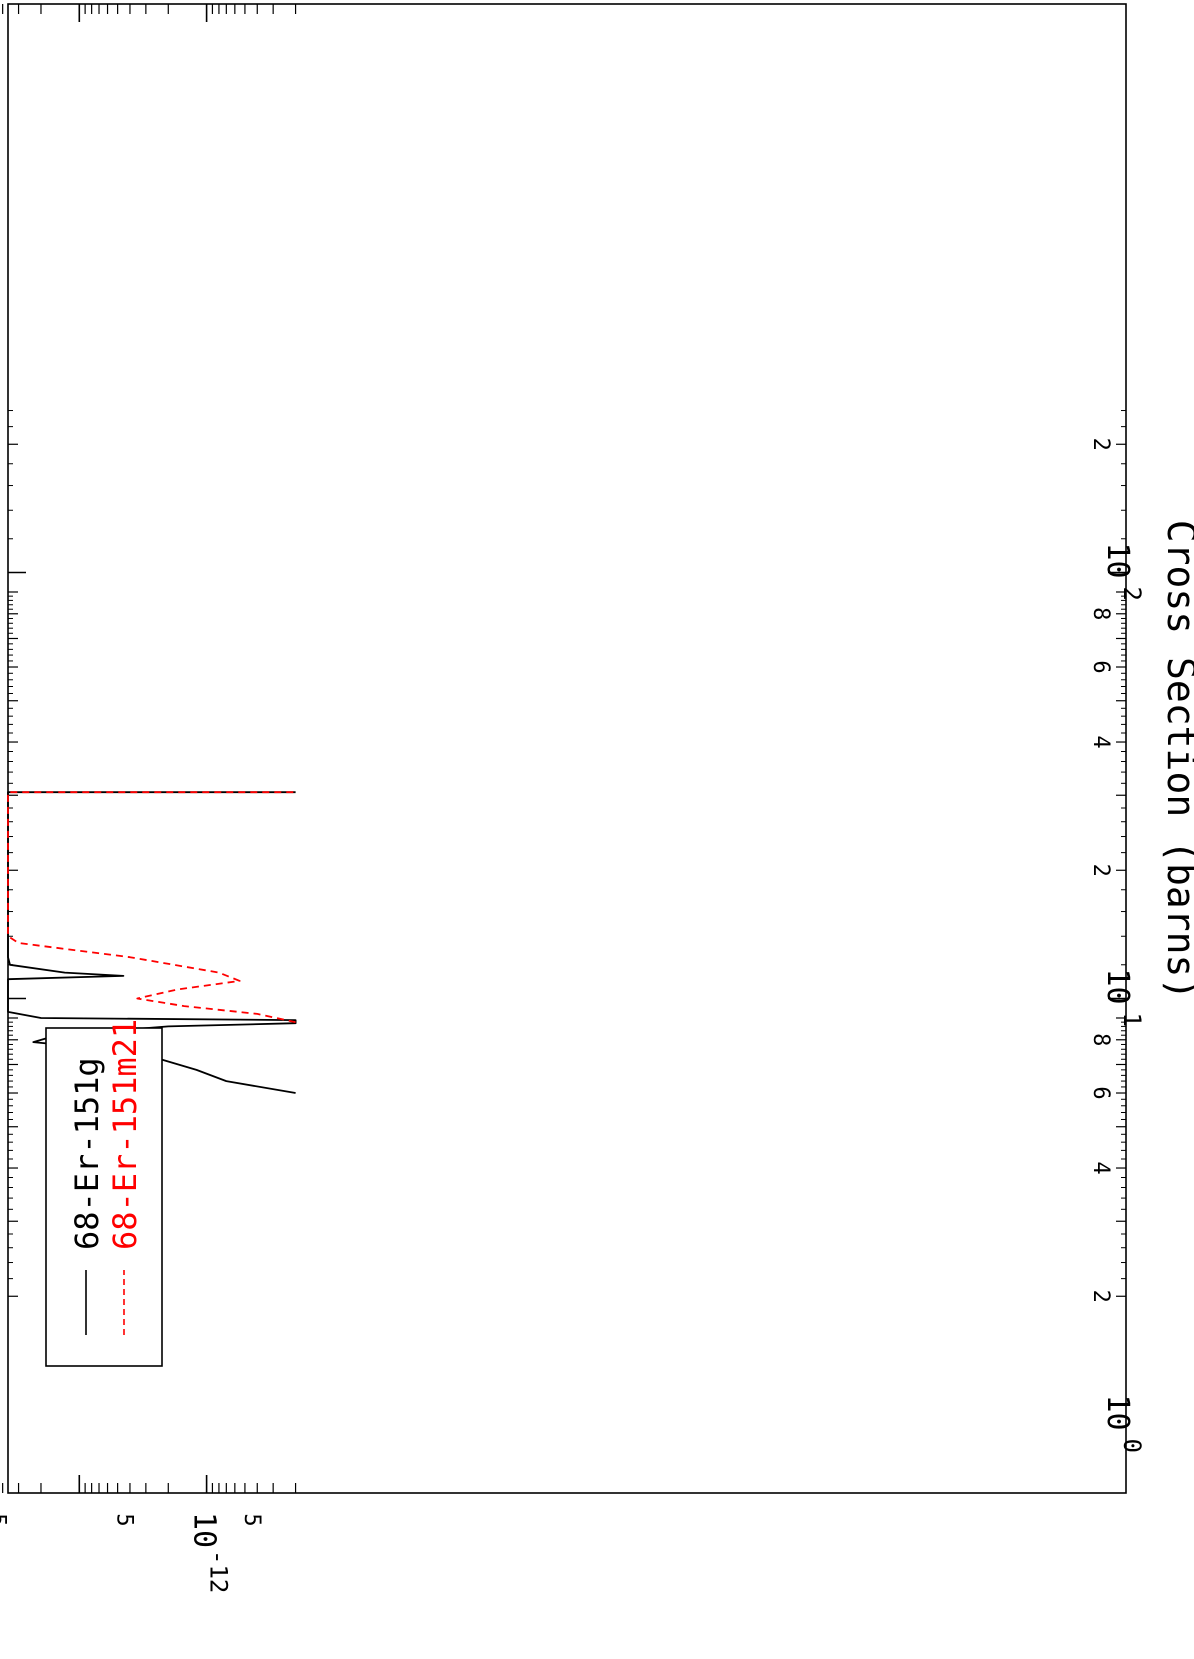 This screenshot has width=1194, height=1659. What do you see at coordinates (1132, 1446) in the screenshot?
I see `x-tick-label-exponent: 0` at bounding box center [1132, 1446].